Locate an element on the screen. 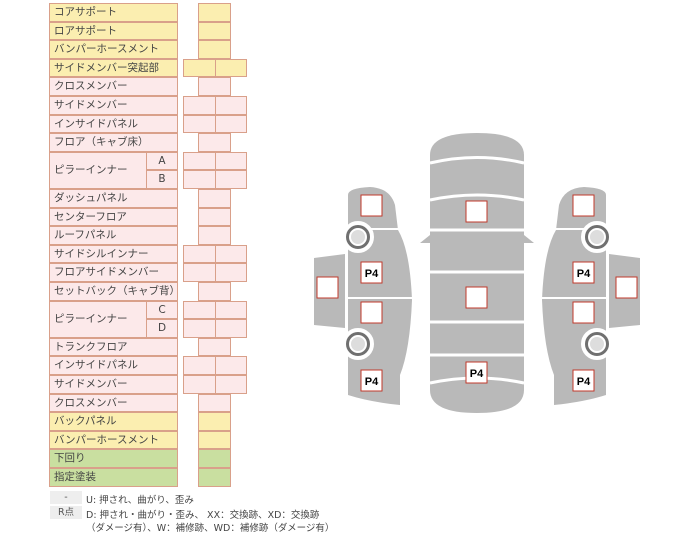 The image size is (692, 535). row-label: ルーフパネル is located at coordinates (113, 235).